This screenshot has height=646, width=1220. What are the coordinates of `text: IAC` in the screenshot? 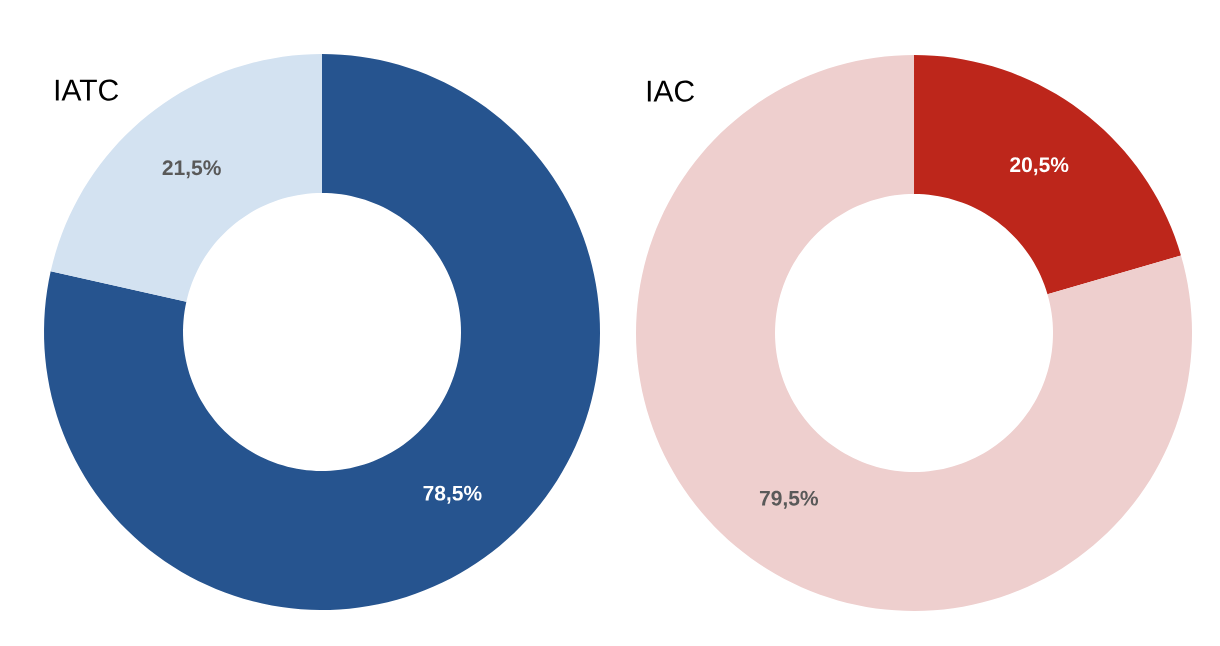 It's located at (670, 91).